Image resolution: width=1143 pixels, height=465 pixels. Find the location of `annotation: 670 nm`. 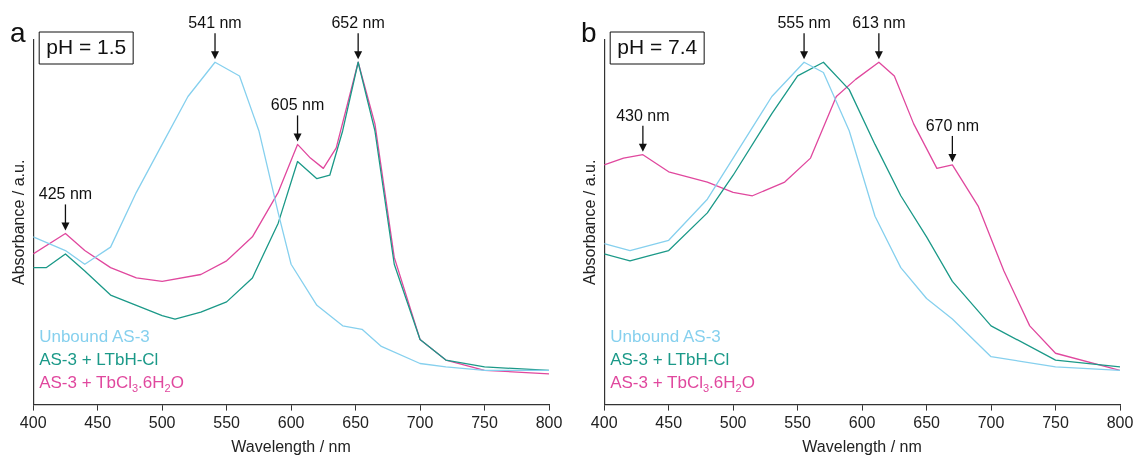

annotation: 670 nm is located at coordinates (952, 125).